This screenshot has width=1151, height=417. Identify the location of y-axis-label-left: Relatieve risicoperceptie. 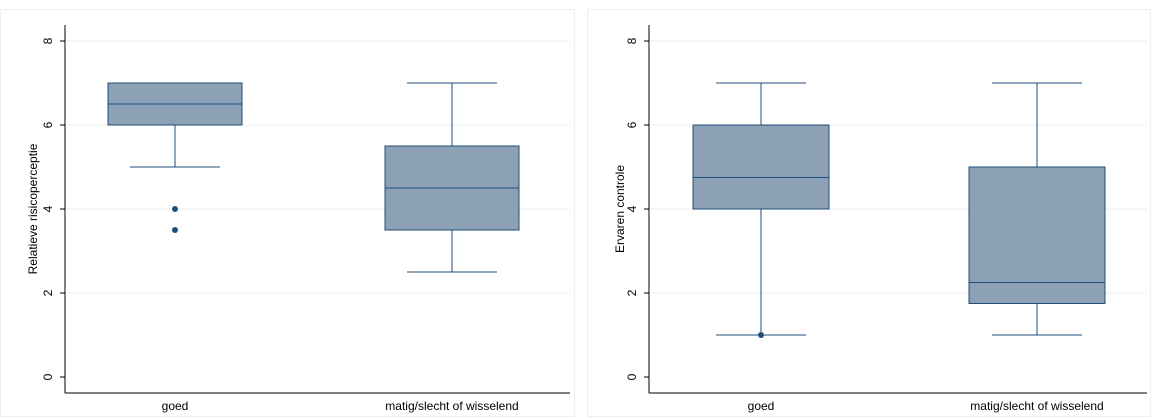
(33, 208).